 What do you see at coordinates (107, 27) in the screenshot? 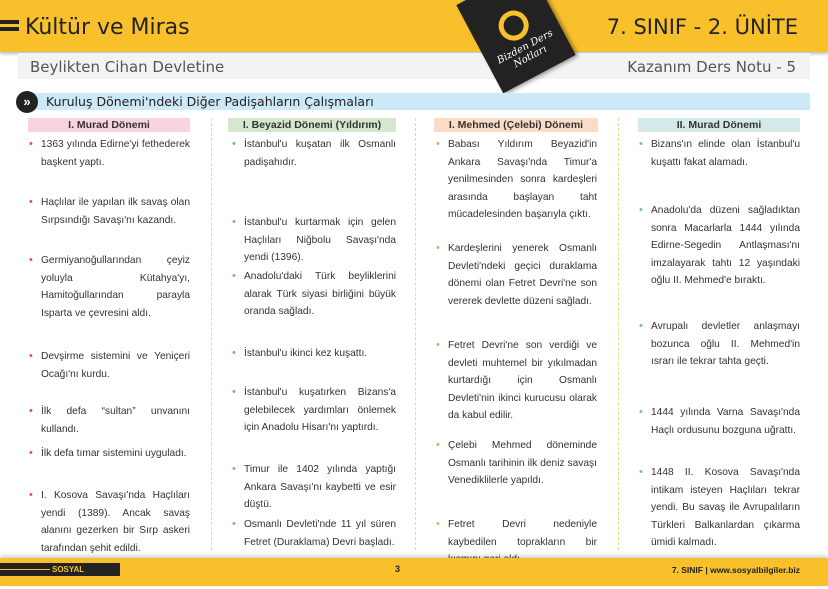
I see `page-title: Kültür ve Miras` at bounding box center [107, 27].